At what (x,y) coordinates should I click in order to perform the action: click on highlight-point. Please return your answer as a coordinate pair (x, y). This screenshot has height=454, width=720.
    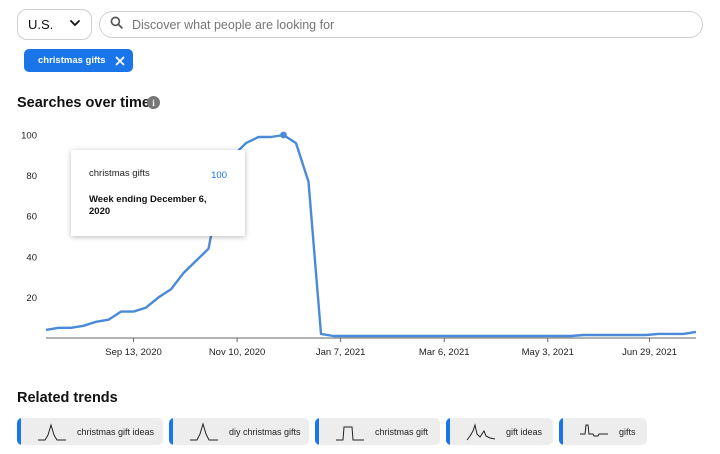
    Looking at the image, I should click on (283, 135).